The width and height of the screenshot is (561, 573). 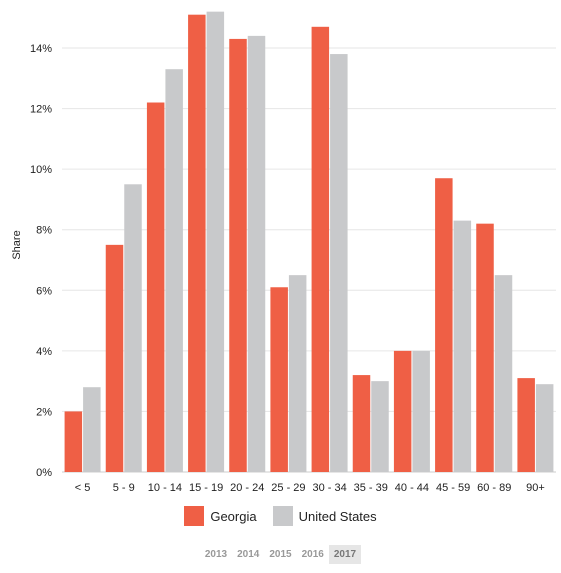 What do you see at coordinates (288, 488) in the screenshot?
I see `x-tick-label: 25 - 29` at bounding box center [288, 488].